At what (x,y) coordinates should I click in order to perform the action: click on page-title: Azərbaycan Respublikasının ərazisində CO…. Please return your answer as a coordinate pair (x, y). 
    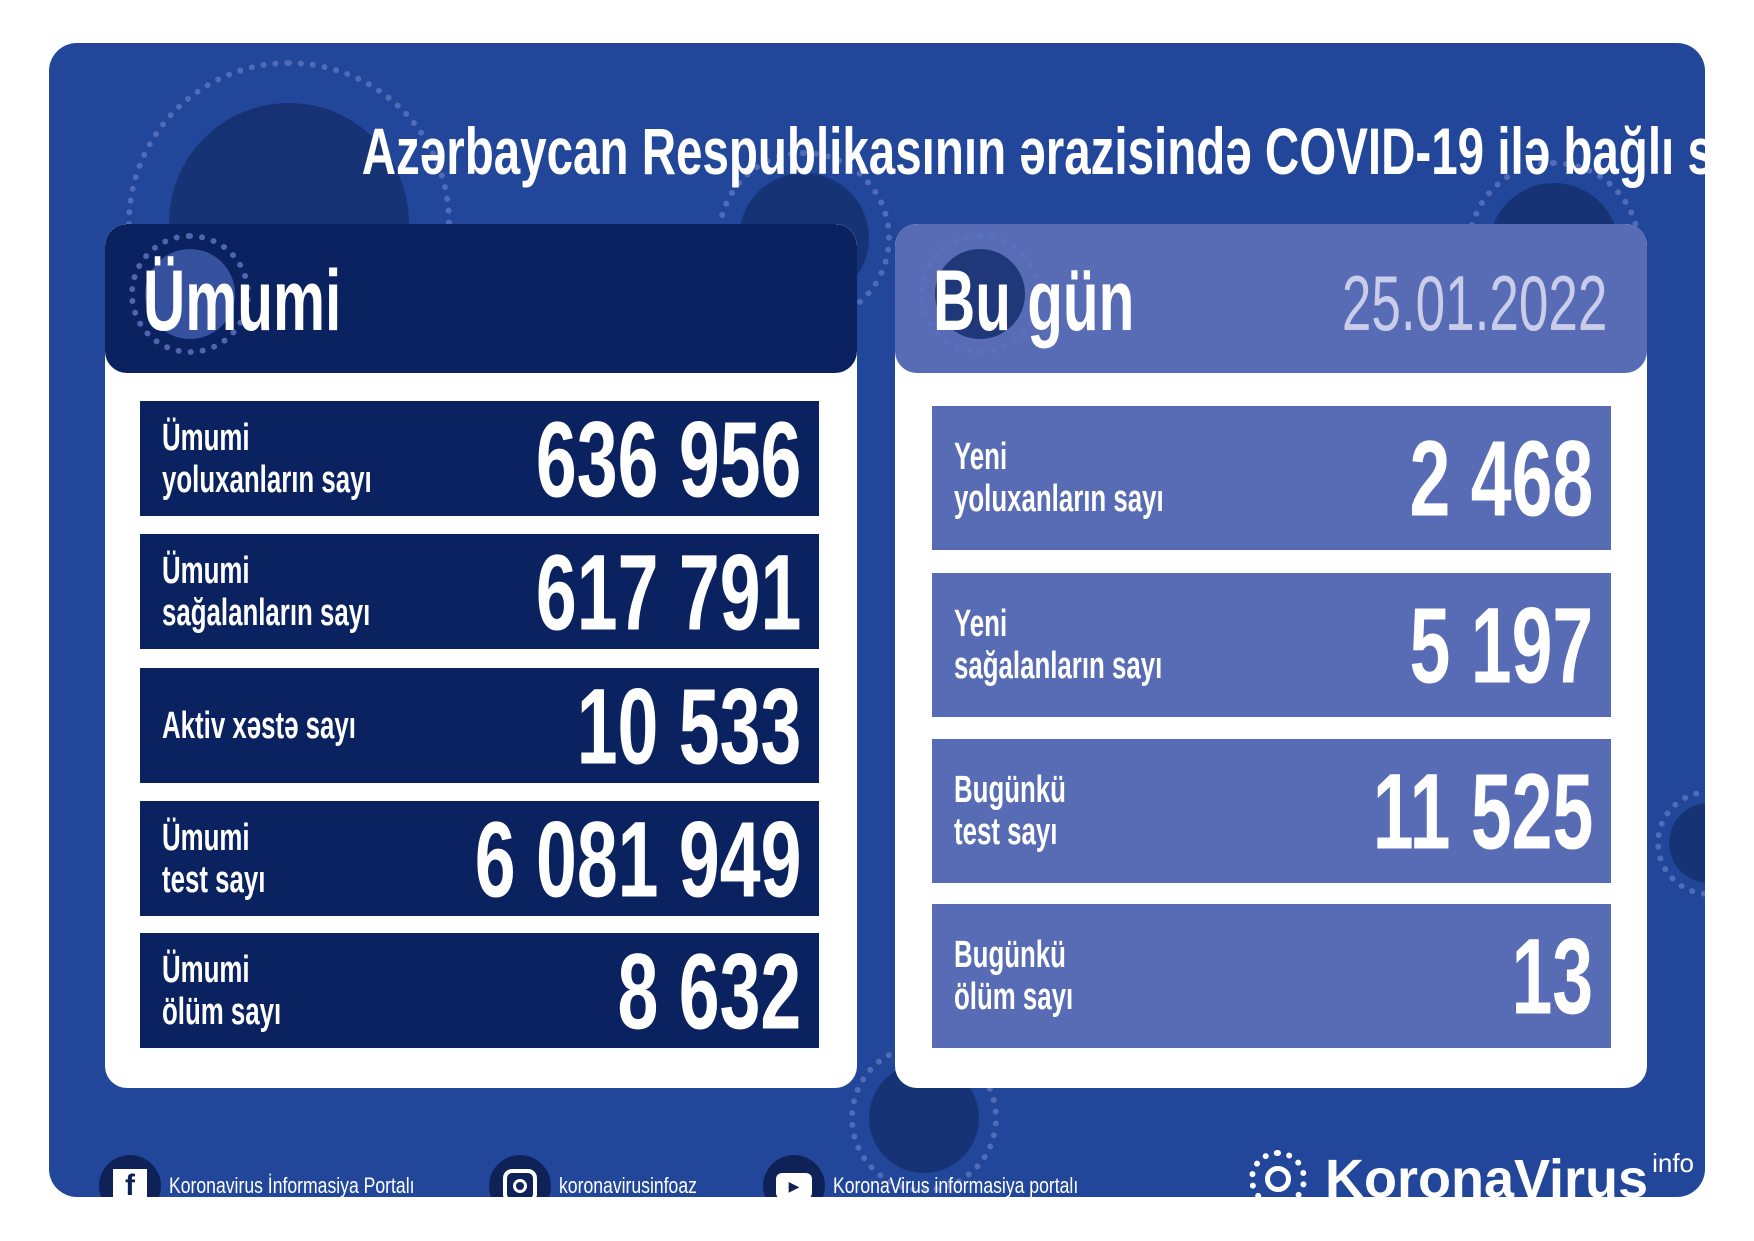
    Looking at the image, I should click on (1033, 151).